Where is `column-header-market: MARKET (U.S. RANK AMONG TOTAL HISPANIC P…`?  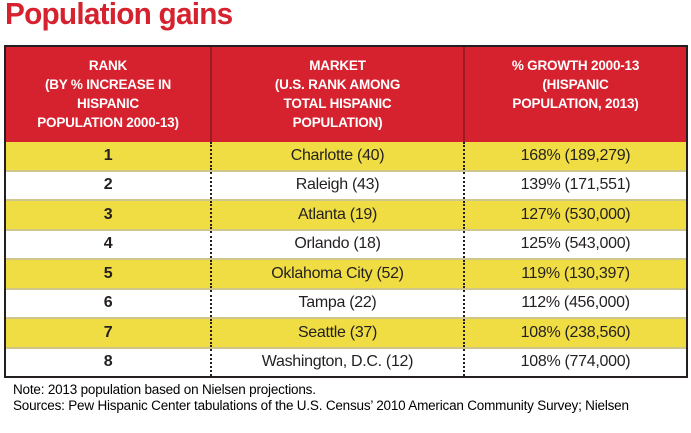
column-header-market: MARKET (U.S. RANK AMONG TOTAL HISPANIC P… is located at coordinates (336, 94).